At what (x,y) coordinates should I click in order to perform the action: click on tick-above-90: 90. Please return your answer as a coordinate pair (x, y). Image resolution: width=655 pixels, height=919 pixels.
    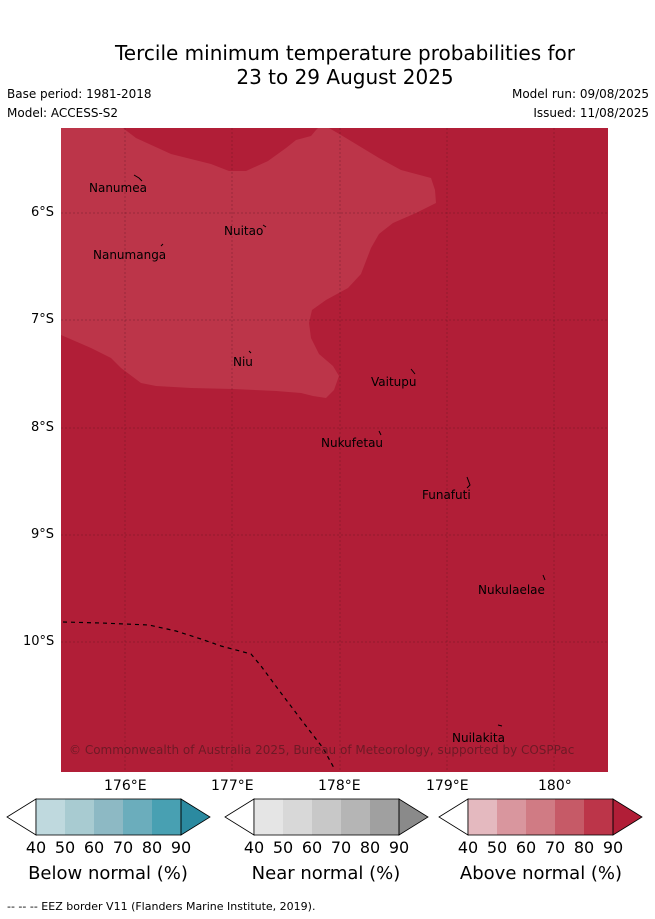
    Looking at the image, I should click on (613, 847).